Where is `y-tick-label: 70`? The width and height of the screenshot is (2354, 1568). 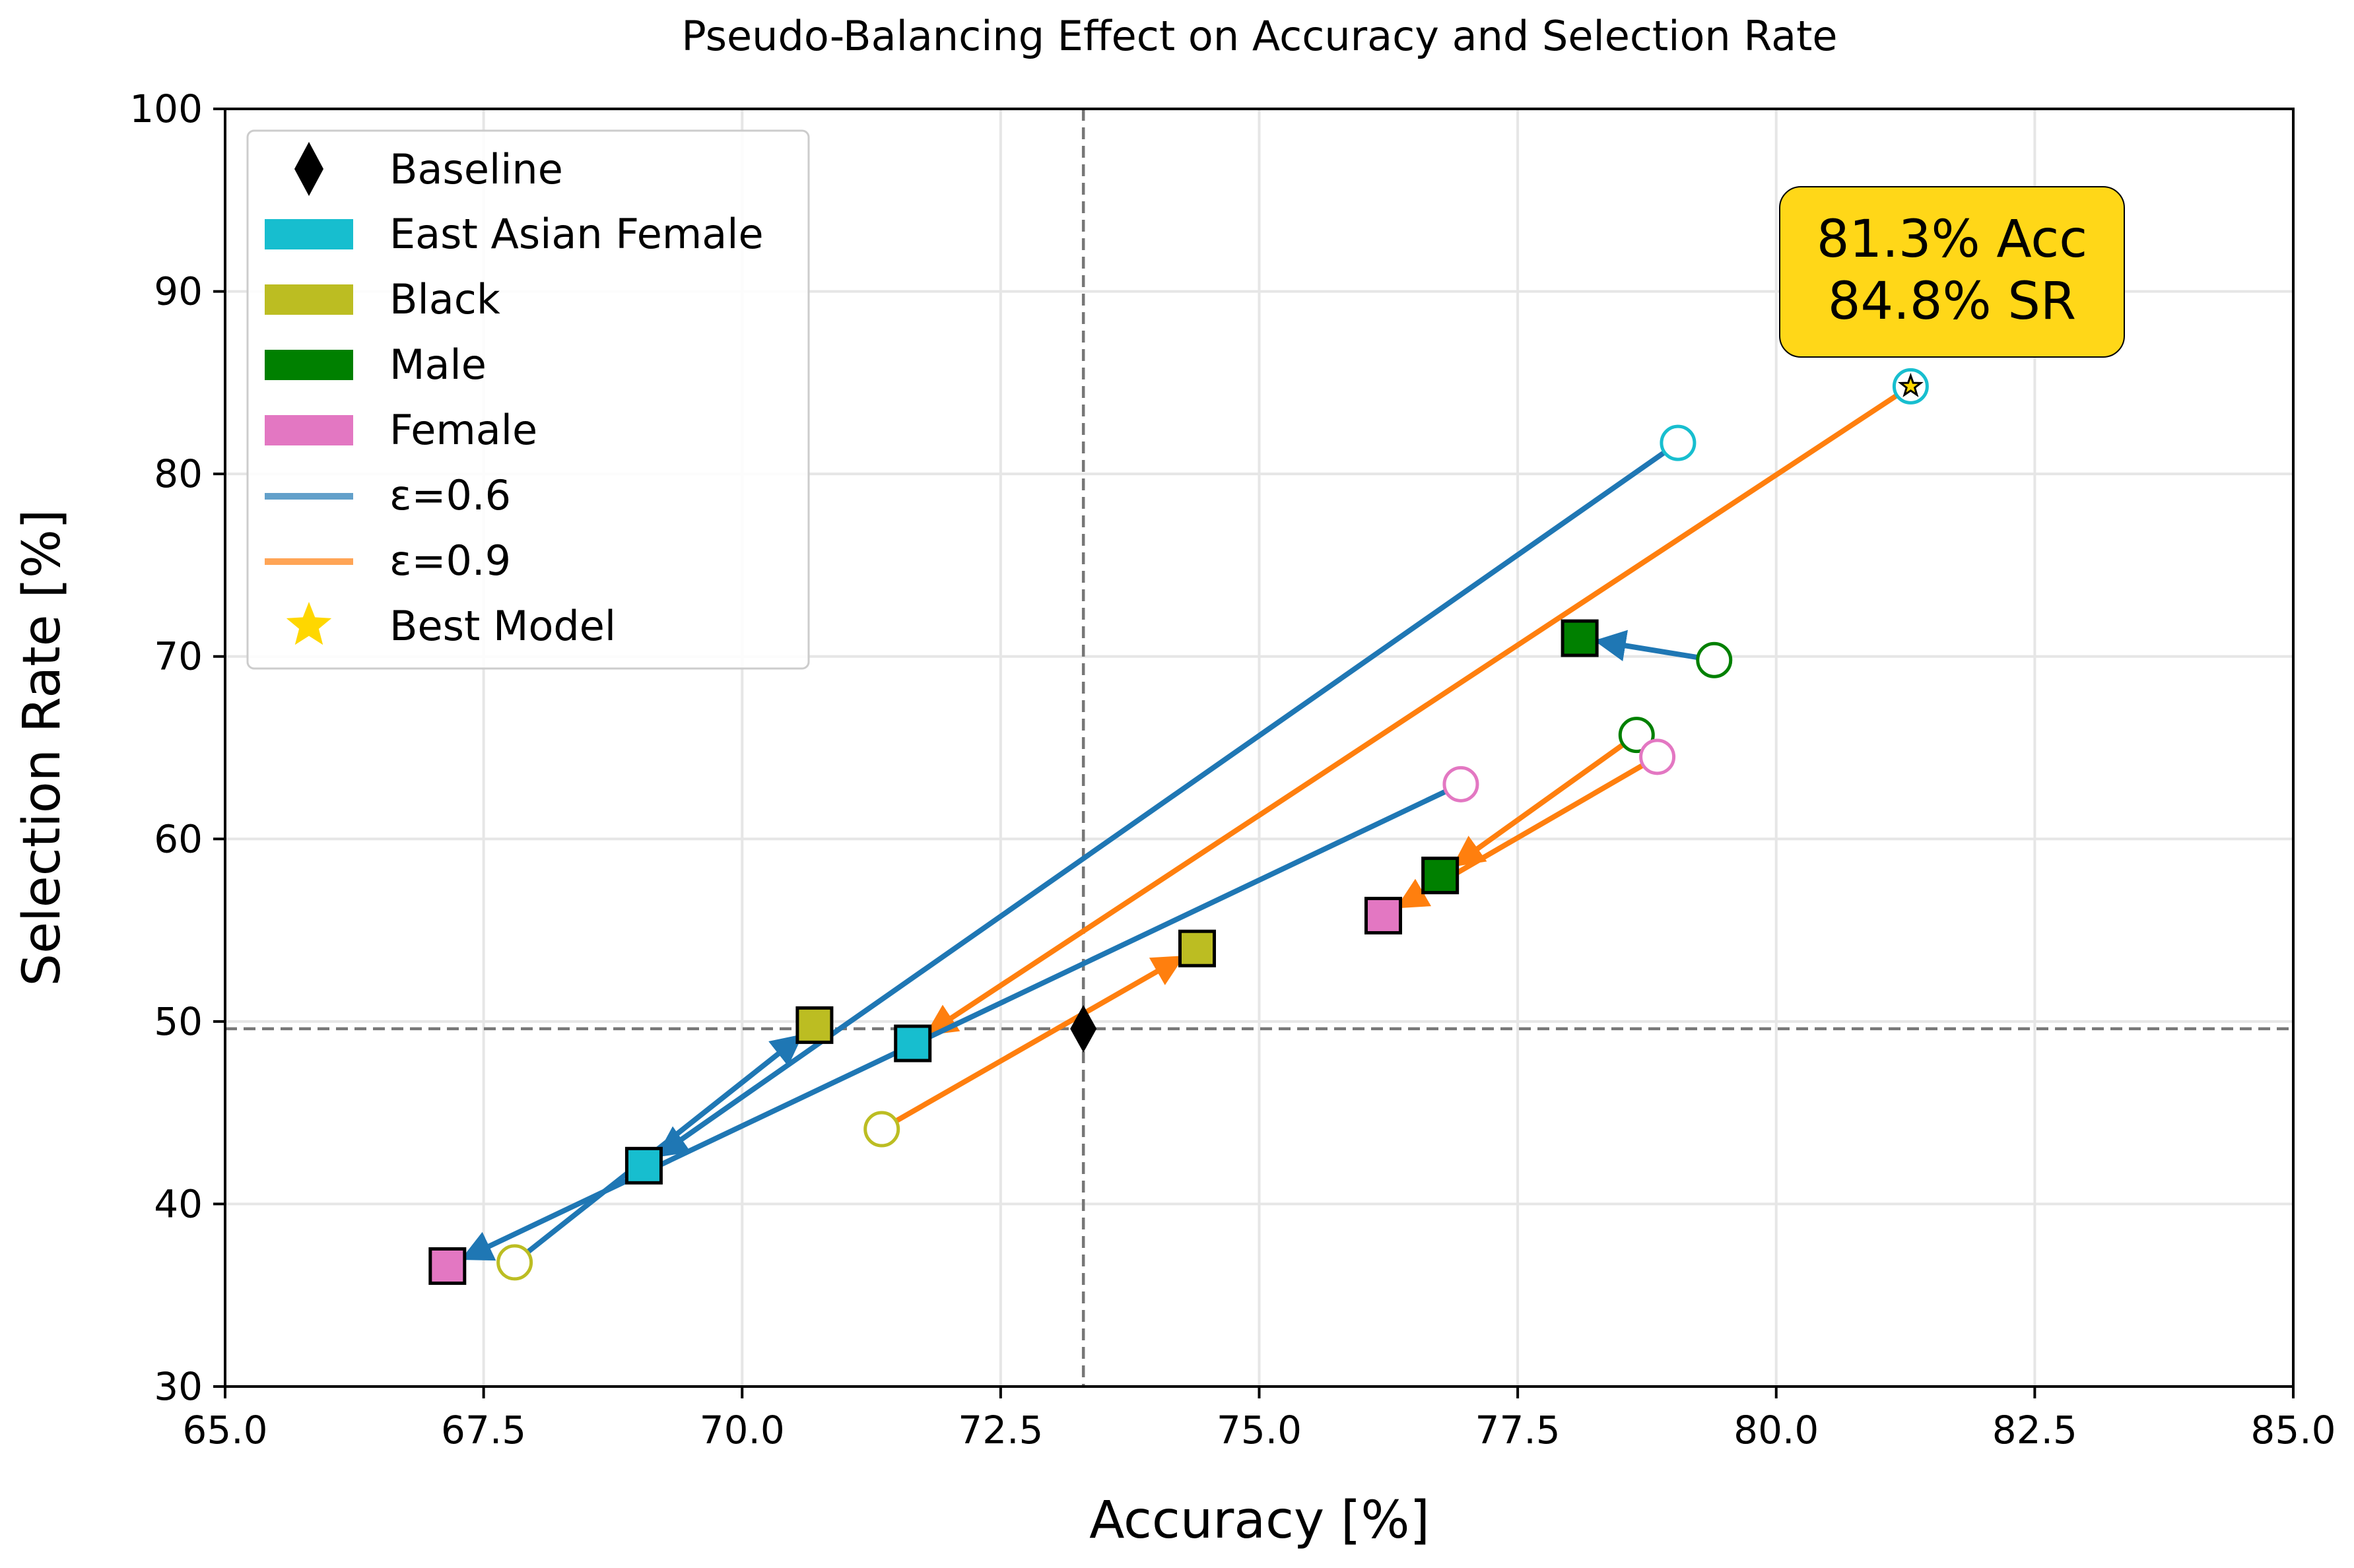 y-tick-label: 70 is located at coordinates (179, 656).